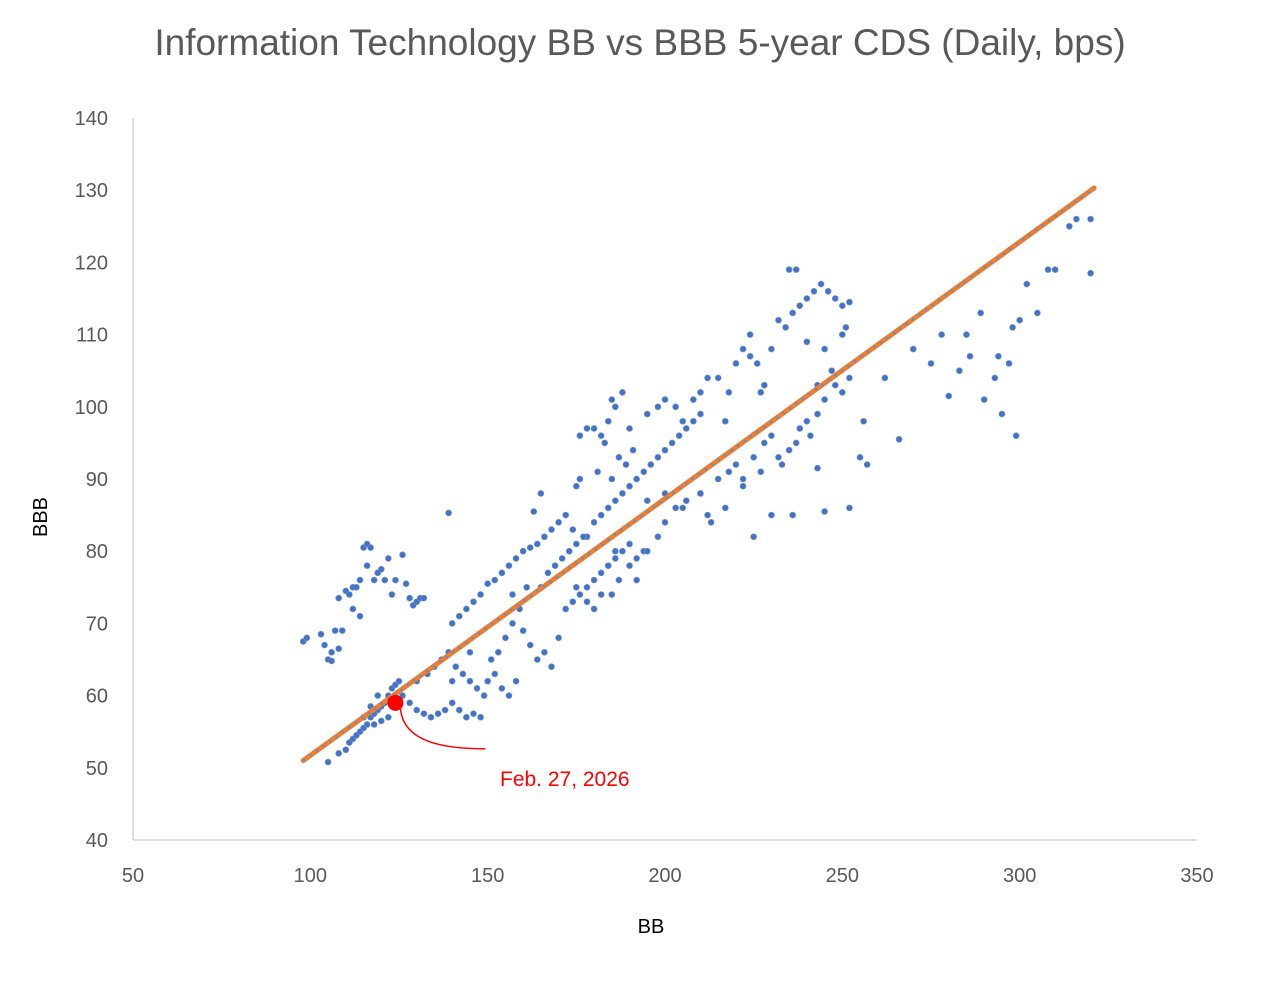 This screenshot has width=1280, height=998. I want to click on y-tick-label: 40, so click(97, 841).